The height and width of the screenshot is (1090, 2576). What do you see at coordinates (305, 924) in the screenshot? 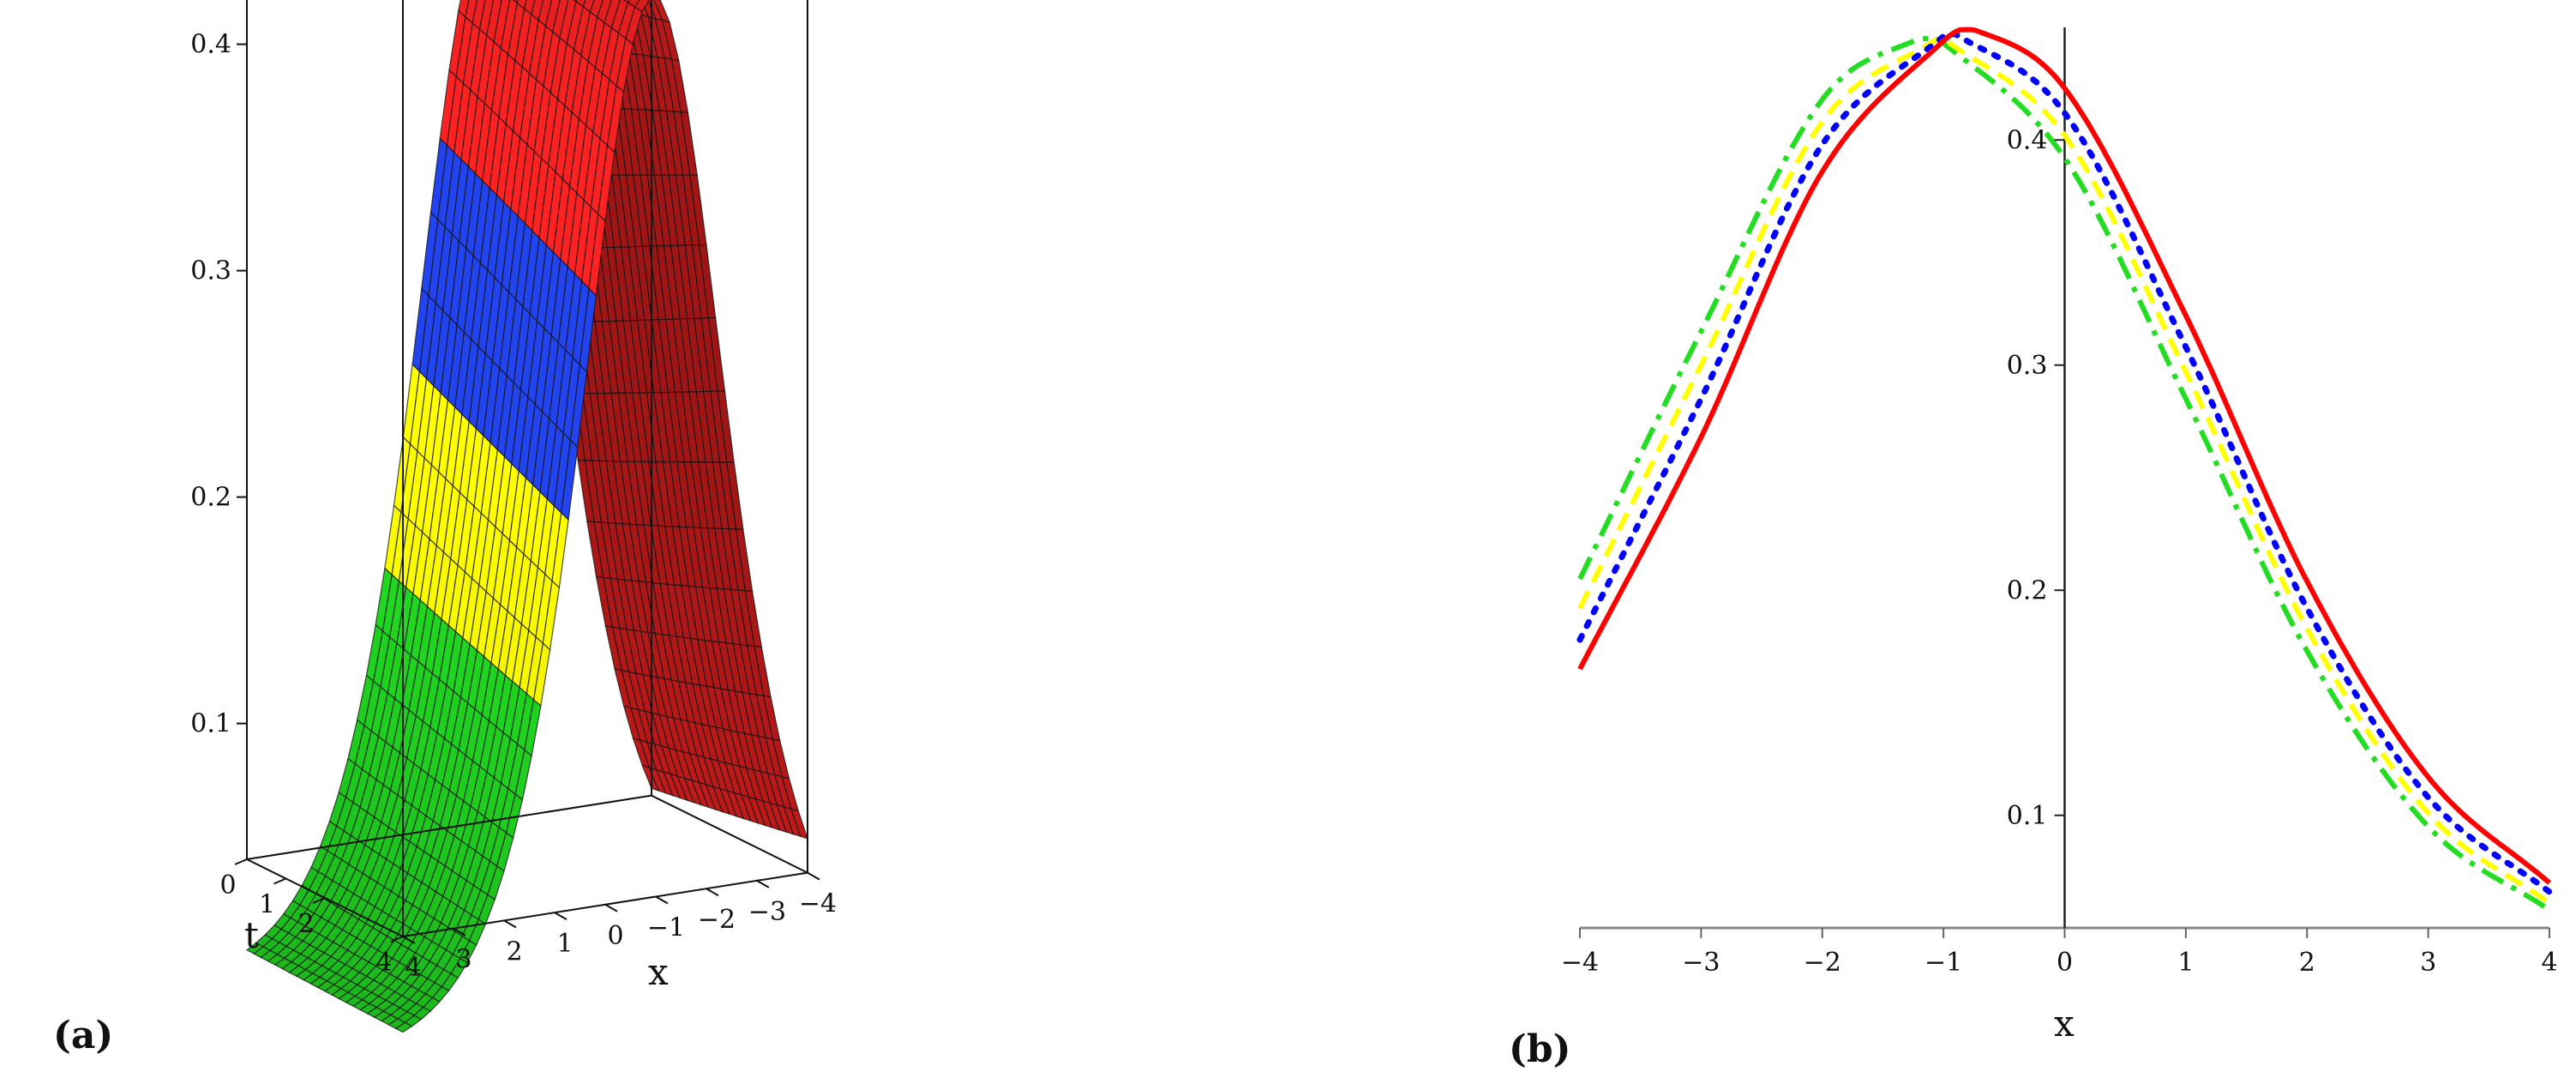
I see `t-tick-label-a: 2` at bounding box center [305, 924].